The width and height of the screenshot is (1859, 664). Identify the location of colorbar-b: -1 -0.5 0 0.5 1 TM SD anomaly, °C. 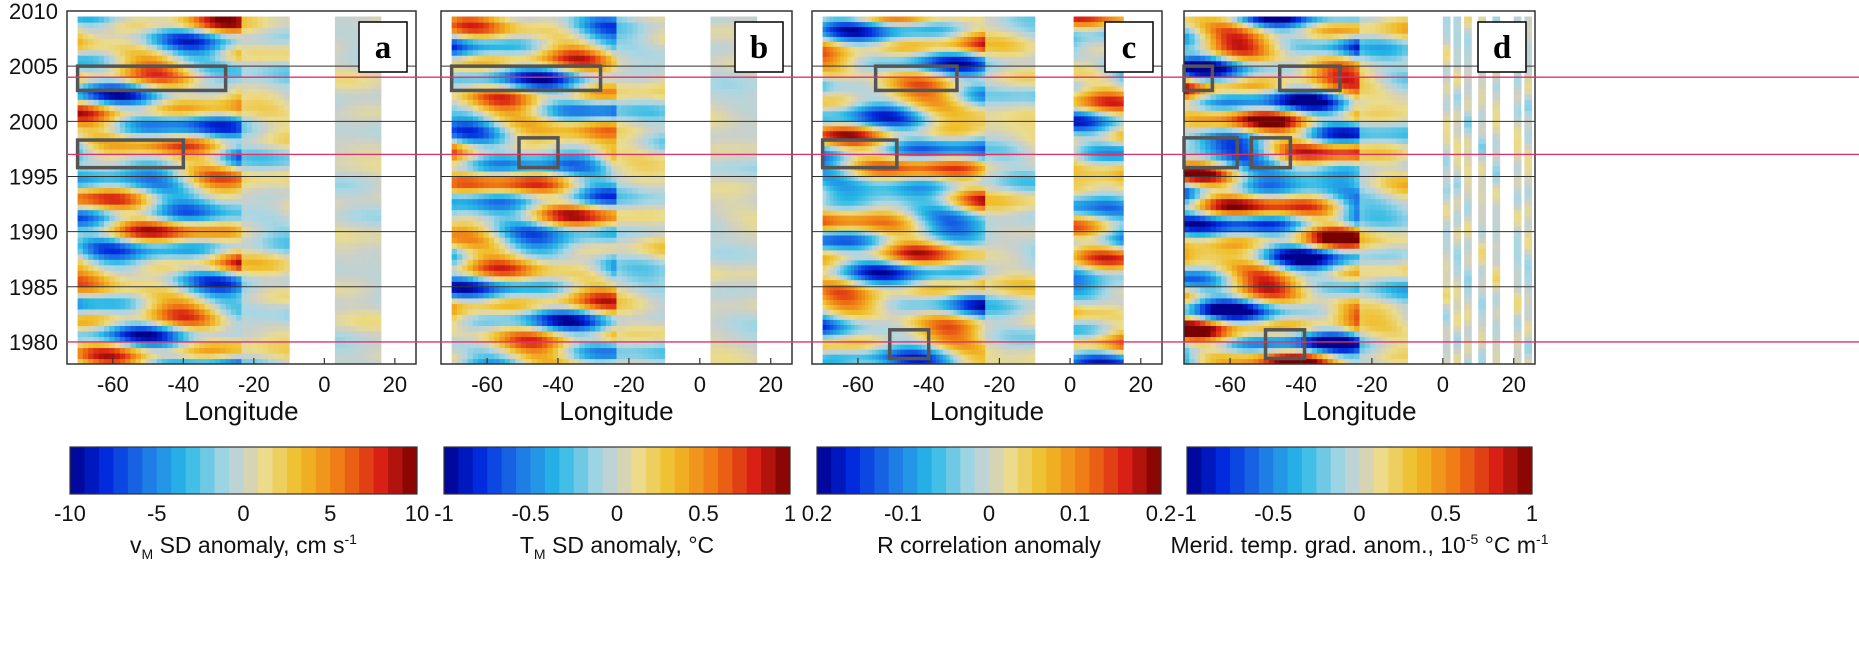
(615, 504).